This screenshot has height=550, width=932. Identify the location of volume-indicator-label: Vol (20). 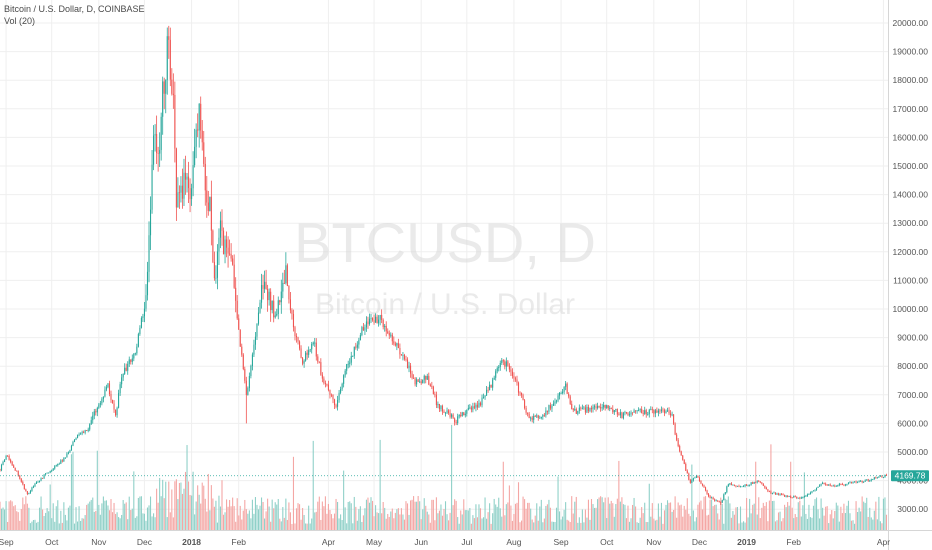
(20, 21).